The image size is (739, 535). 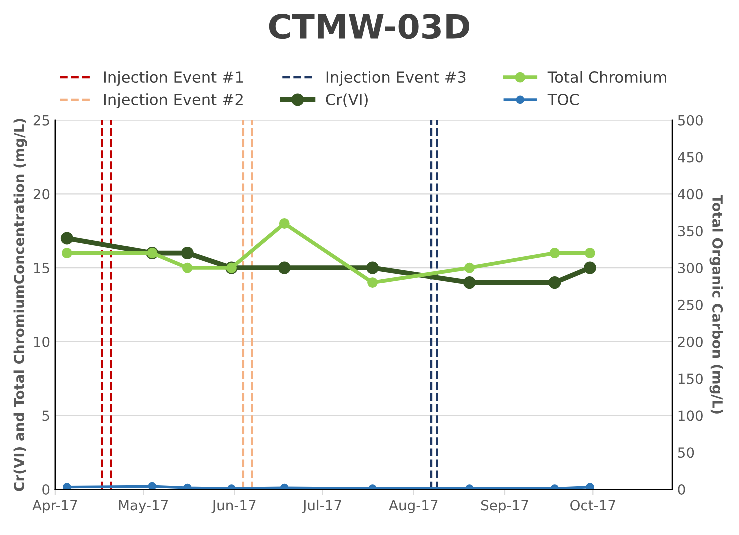 What do you see at coordinates (690, 231) in the screenshot?
I see `y2-tick-label: 350` at bounding box center [690, 231].